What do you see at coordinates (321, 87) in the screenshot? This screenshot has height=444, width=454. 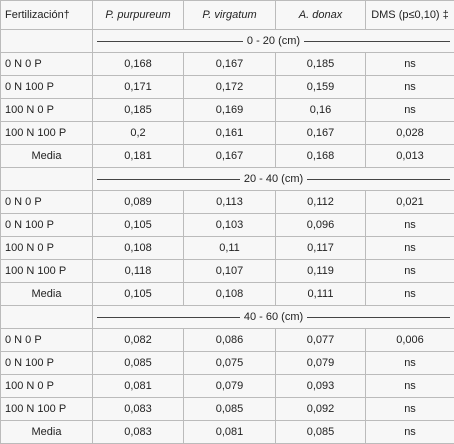 I see `value-cell: 0,159` at bounding box center [321, 87].